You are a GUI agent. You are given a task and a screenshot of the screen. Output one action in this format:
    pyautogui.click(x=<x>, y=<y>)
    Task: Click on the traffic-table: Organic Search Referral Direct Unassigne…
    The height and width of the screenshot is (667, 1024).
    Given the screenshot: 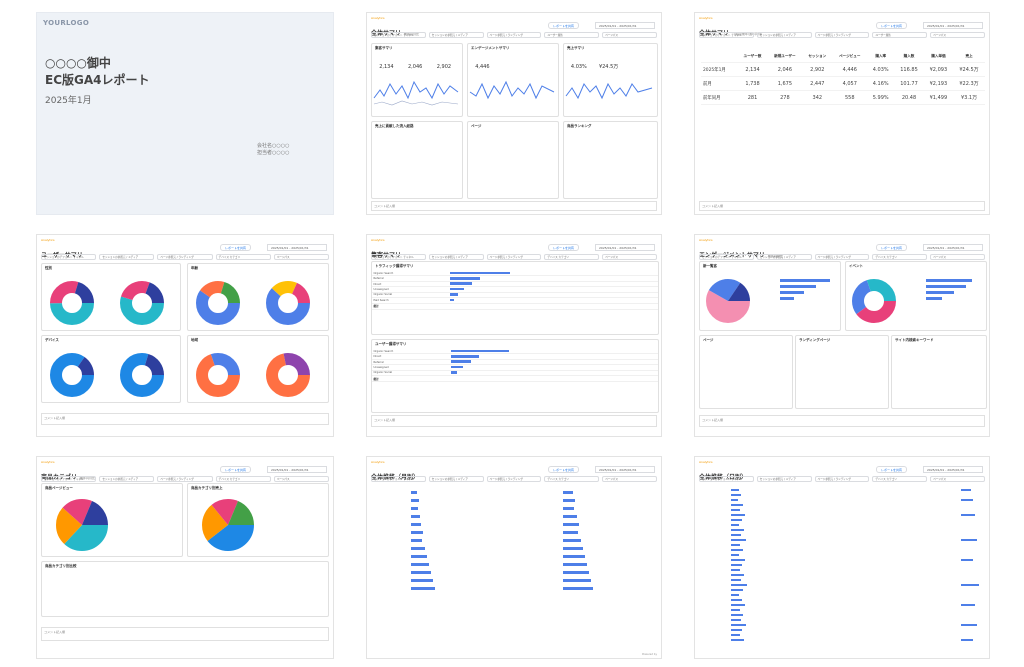 What is the action you would take?
    pyautogui.click(x=515, y=290)
    